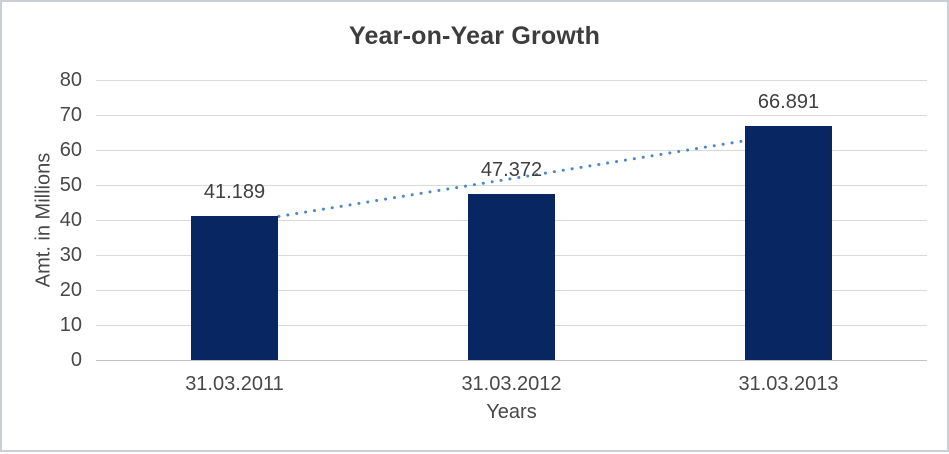 This screenshot has width=949, height=454. Describe the element at coordinates (70, 290) in the screenshot. I see `y-tick-label-20: 20` at that location.